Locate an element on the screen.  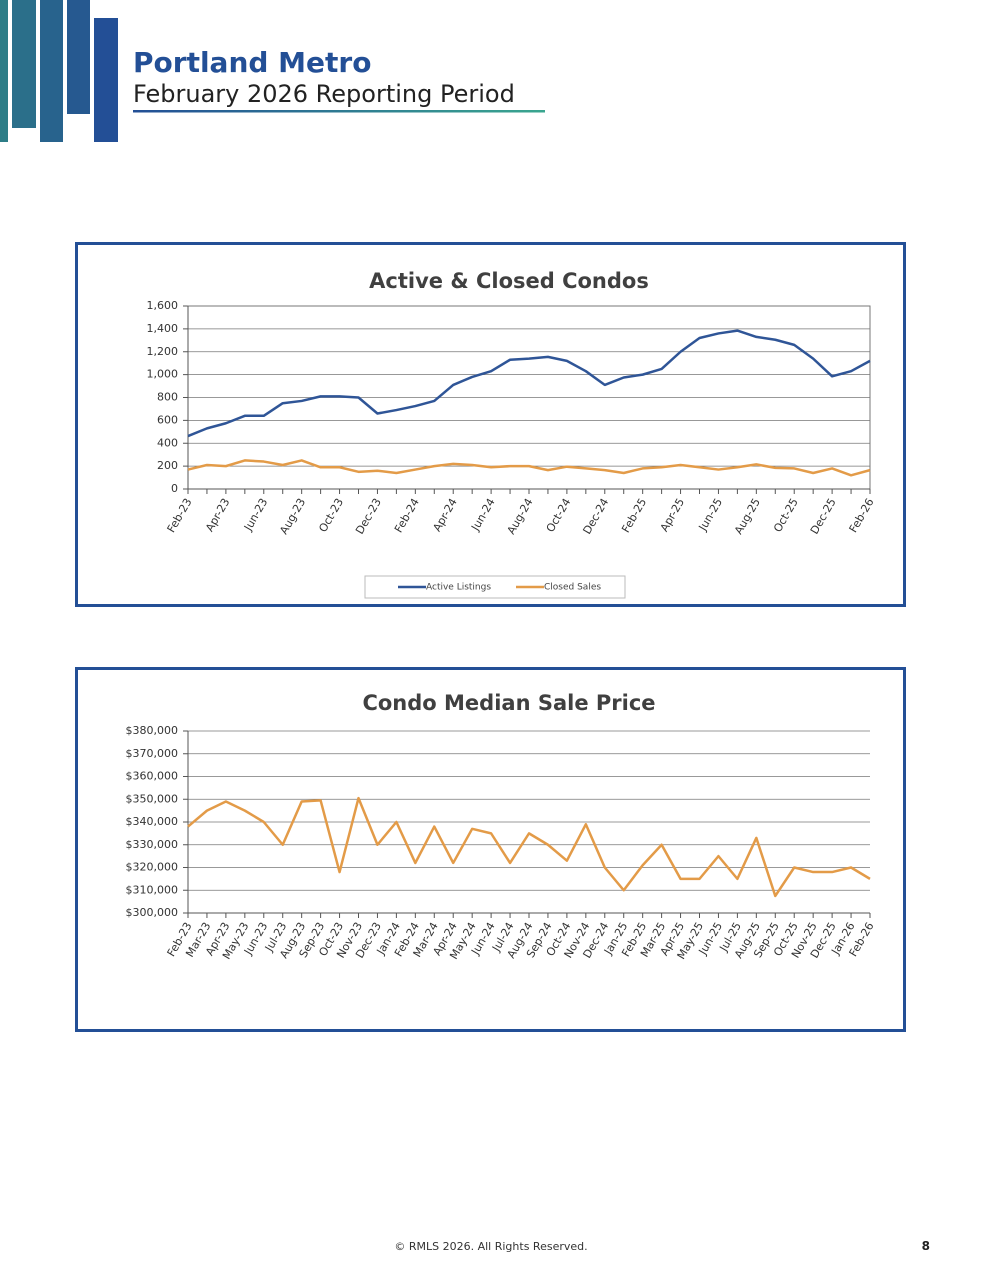
y-tick-label: $370,000 is located at coordinates (152, 753).